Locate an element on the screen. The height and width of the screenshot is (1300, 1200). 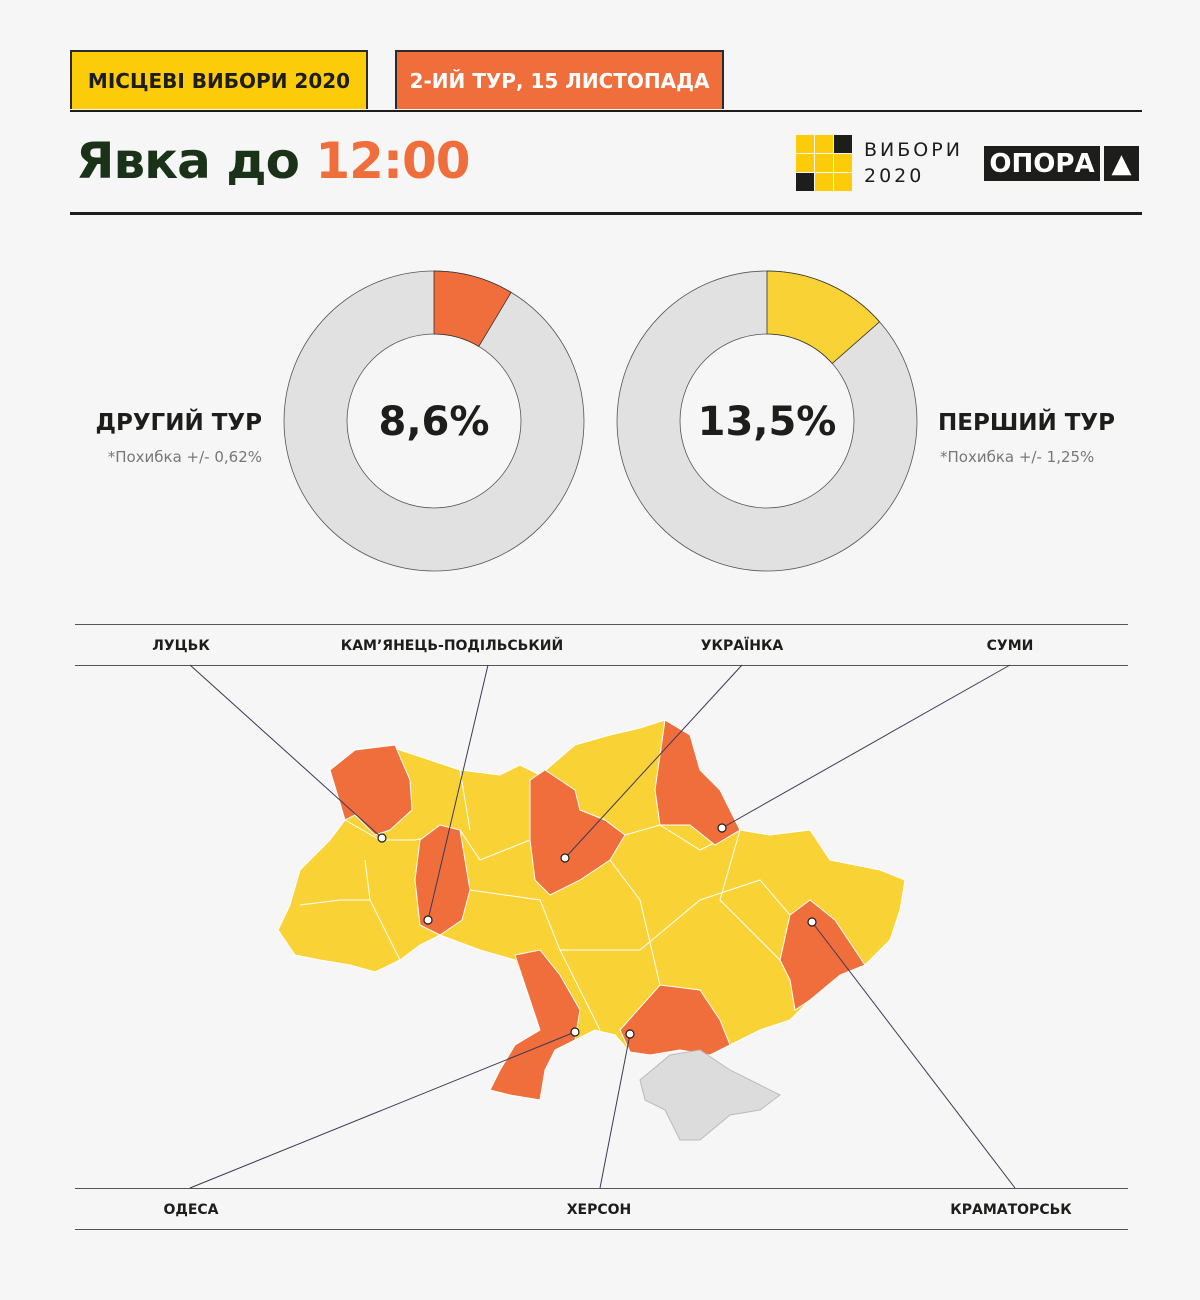
donut-value-label: 13,5% is located at coordinates (767, 422).